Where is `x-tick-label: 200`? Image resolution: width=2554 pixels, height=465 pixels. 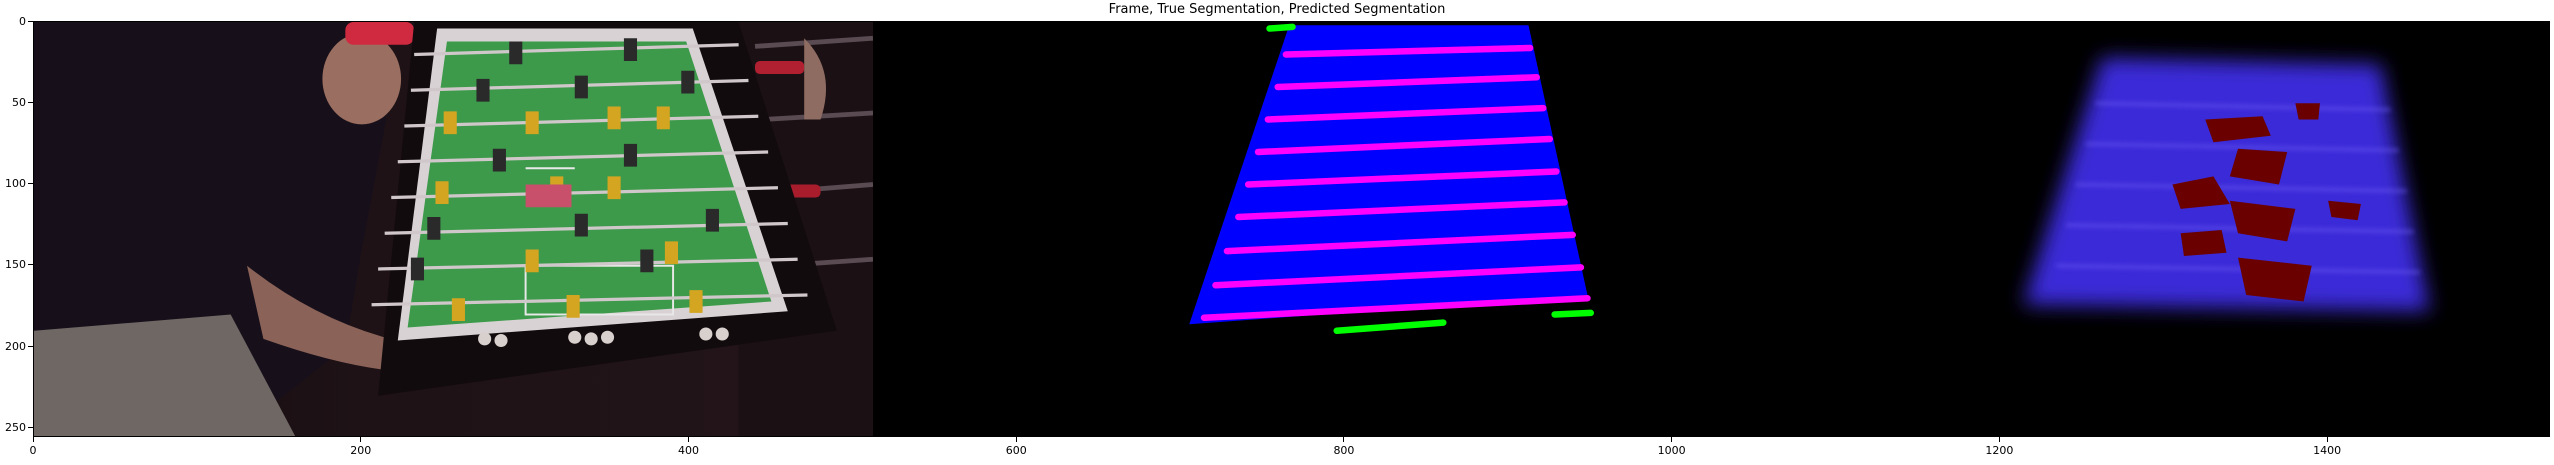
x-tick-label: 200 is located at coordinates (361, 450).